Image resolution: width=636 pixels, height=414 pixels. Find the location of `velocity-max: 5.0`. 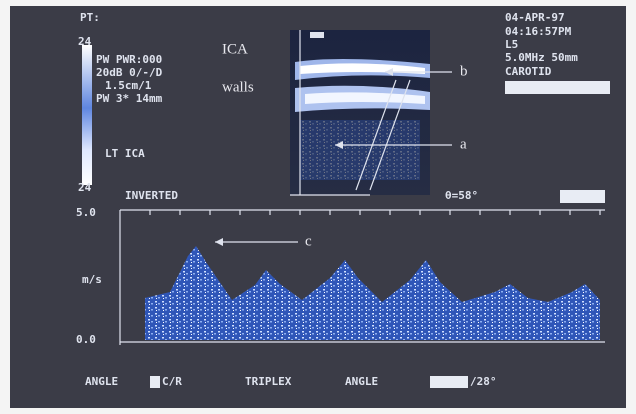

velocity-max: 5.0 is located at coordinates (86, 212).